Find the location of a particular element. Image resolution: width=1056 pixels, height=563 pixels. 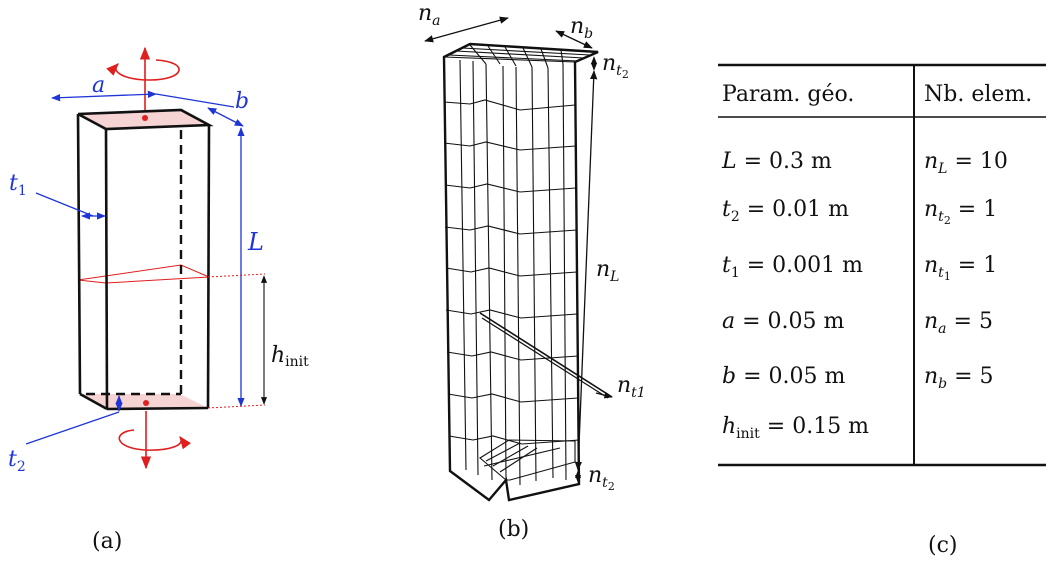

elem-row-3: nt1 = 1 is located at coordinates (960, 268).